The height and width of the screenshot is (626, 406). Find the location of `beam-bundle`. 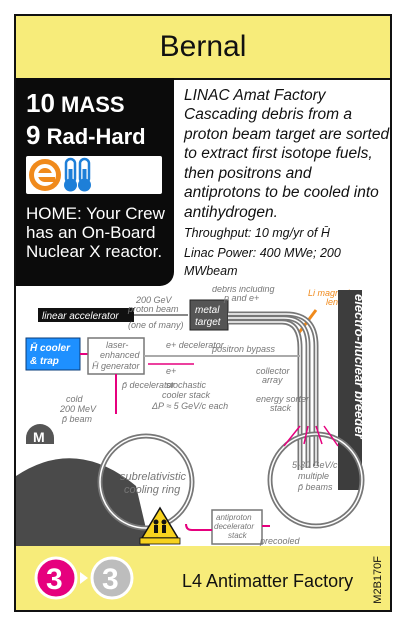

beam-bundle is located at coordinates (273, 390).